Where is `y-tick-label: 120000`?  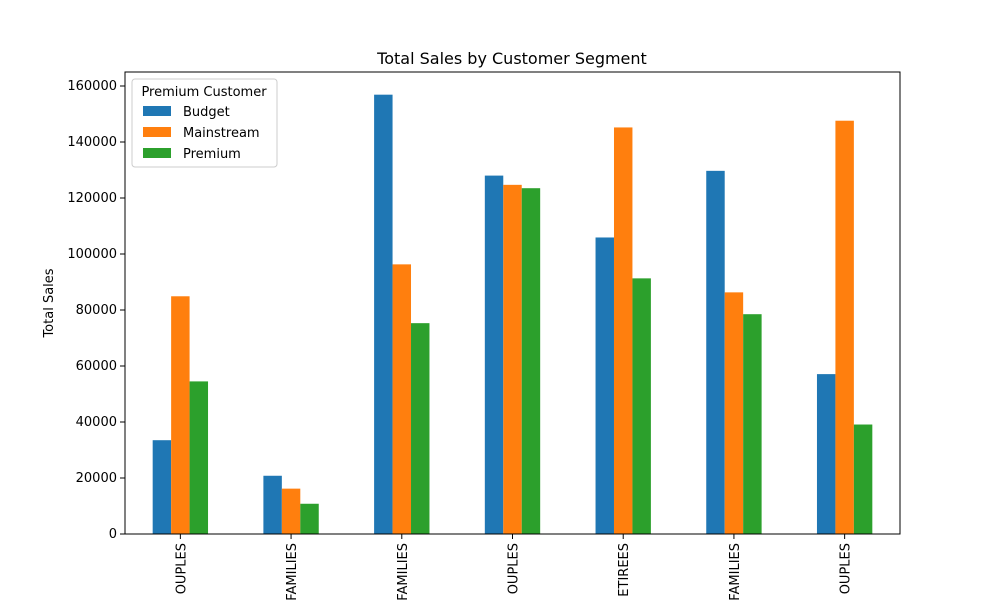 y-tick-label: 120000 is located at coordinates (92, 198).